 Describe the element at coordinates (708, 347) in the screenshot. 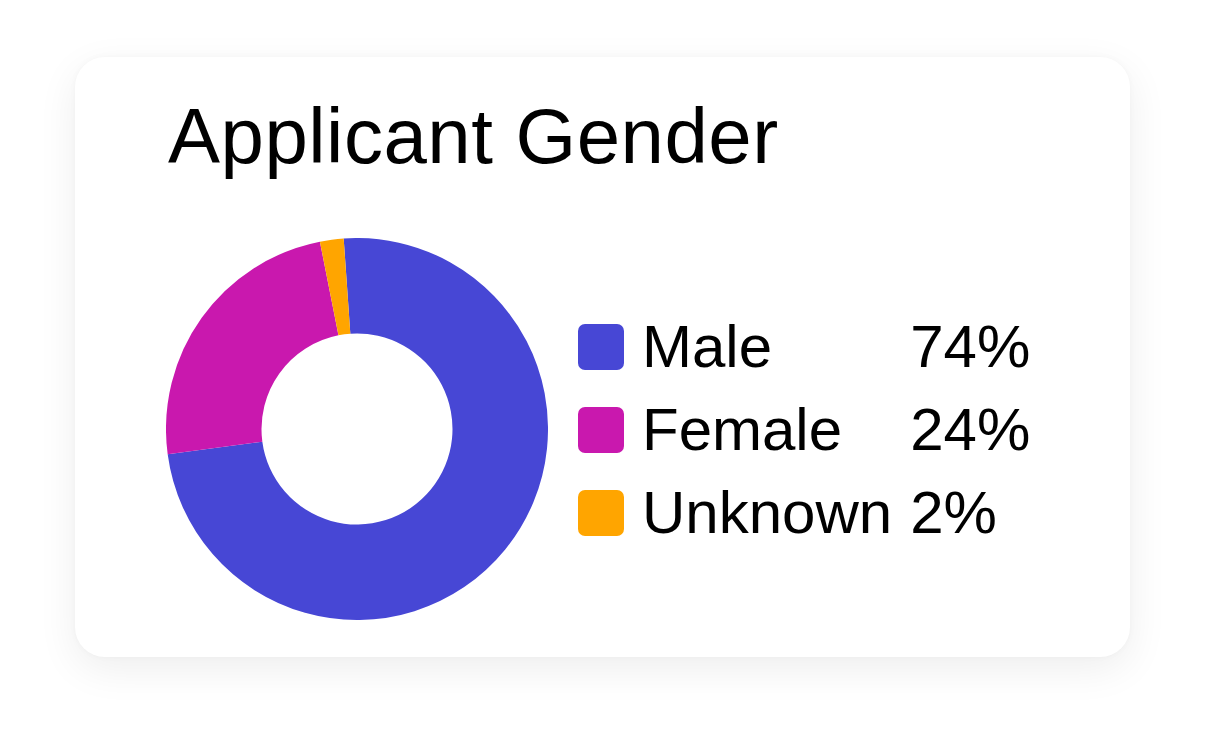

I see `legend-label: Male` at that location.